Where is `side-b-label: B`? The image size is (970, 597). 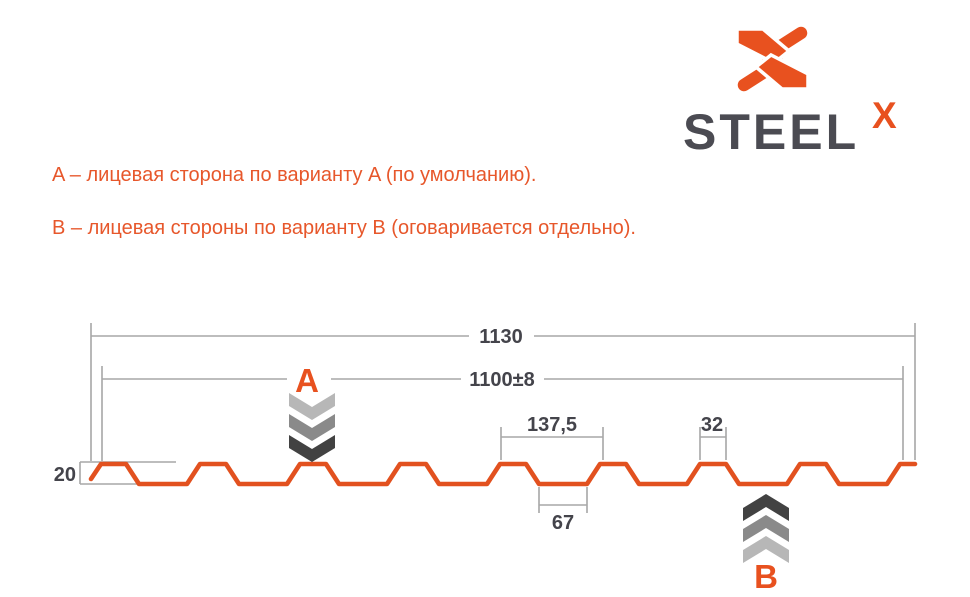
side-b-label: B is located at coordinates (766, 576).